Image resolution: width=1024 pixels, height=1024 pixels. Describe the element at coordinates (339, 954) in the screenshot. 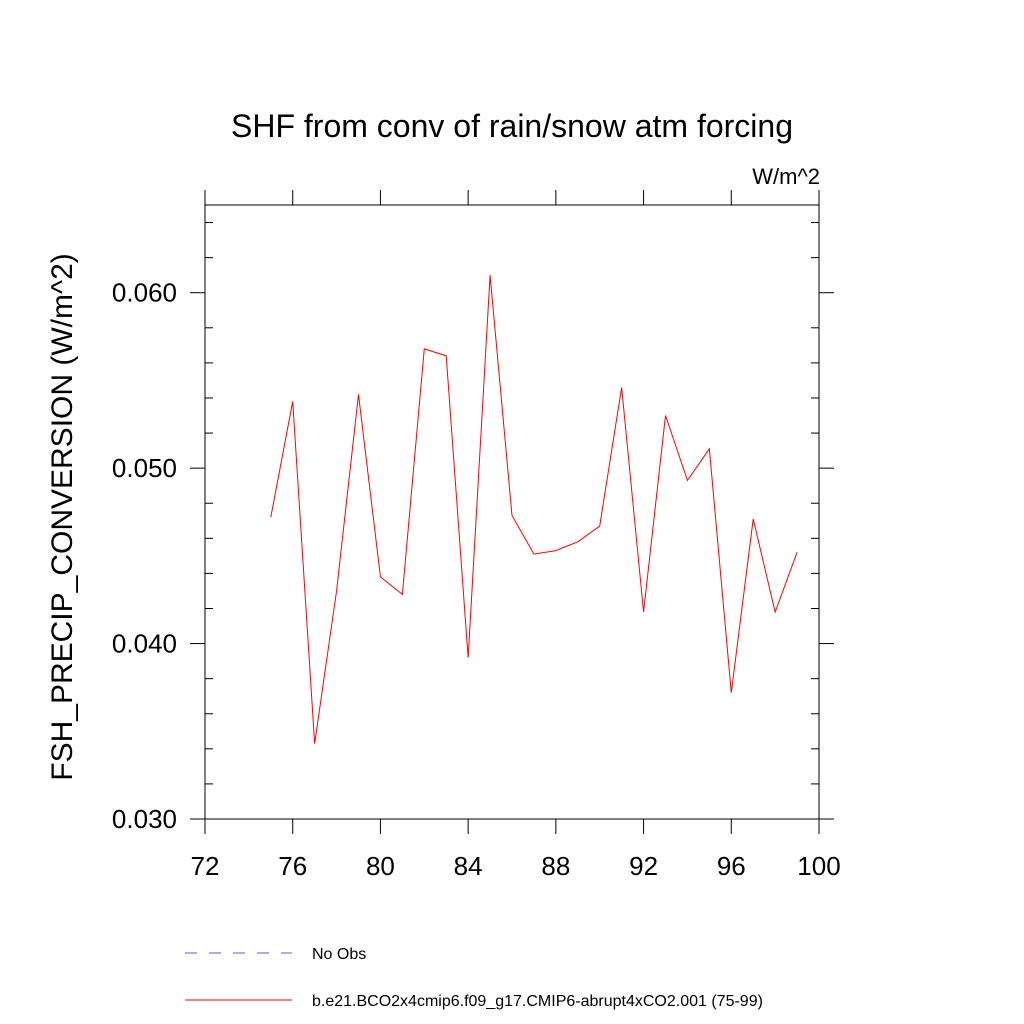

I see `legend-label-no-obs: No Obs` at that location.